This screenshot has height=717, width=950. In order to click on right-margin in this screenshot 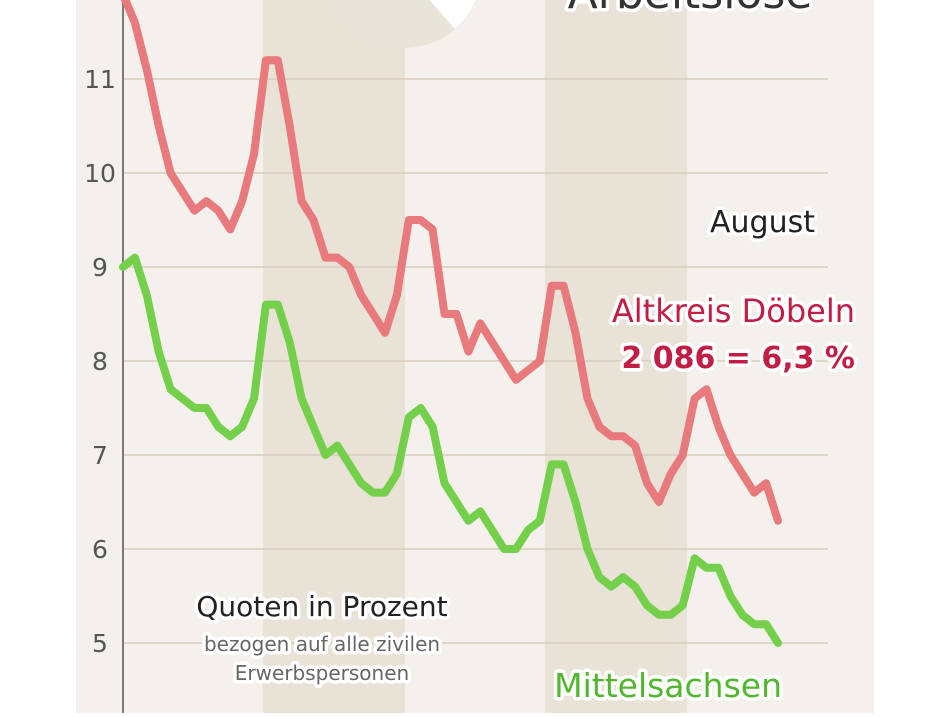, I will do `click(851, 356)`.